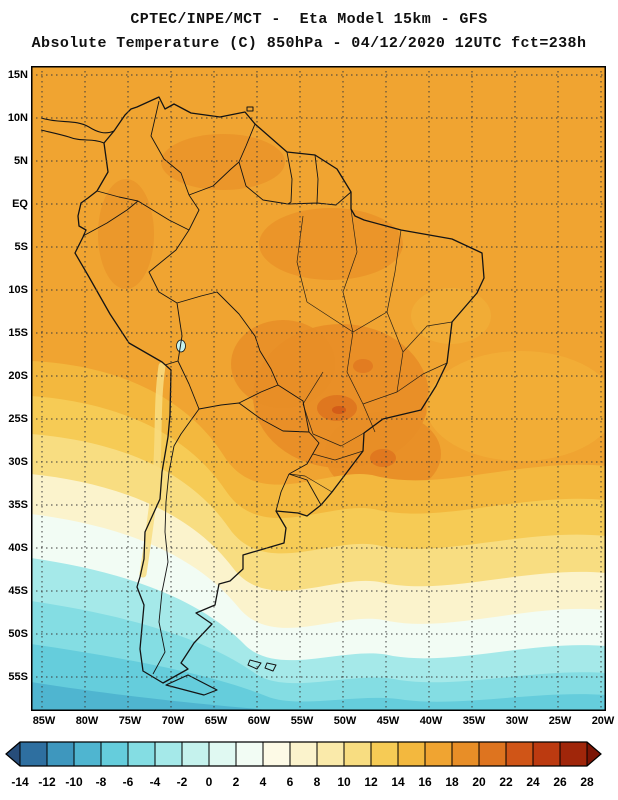 The image size is (618, 800). What do you see at coordinates (18, 290) in the screenshot?
I see `lat-label: 10S` at bounding box center [18, 290].